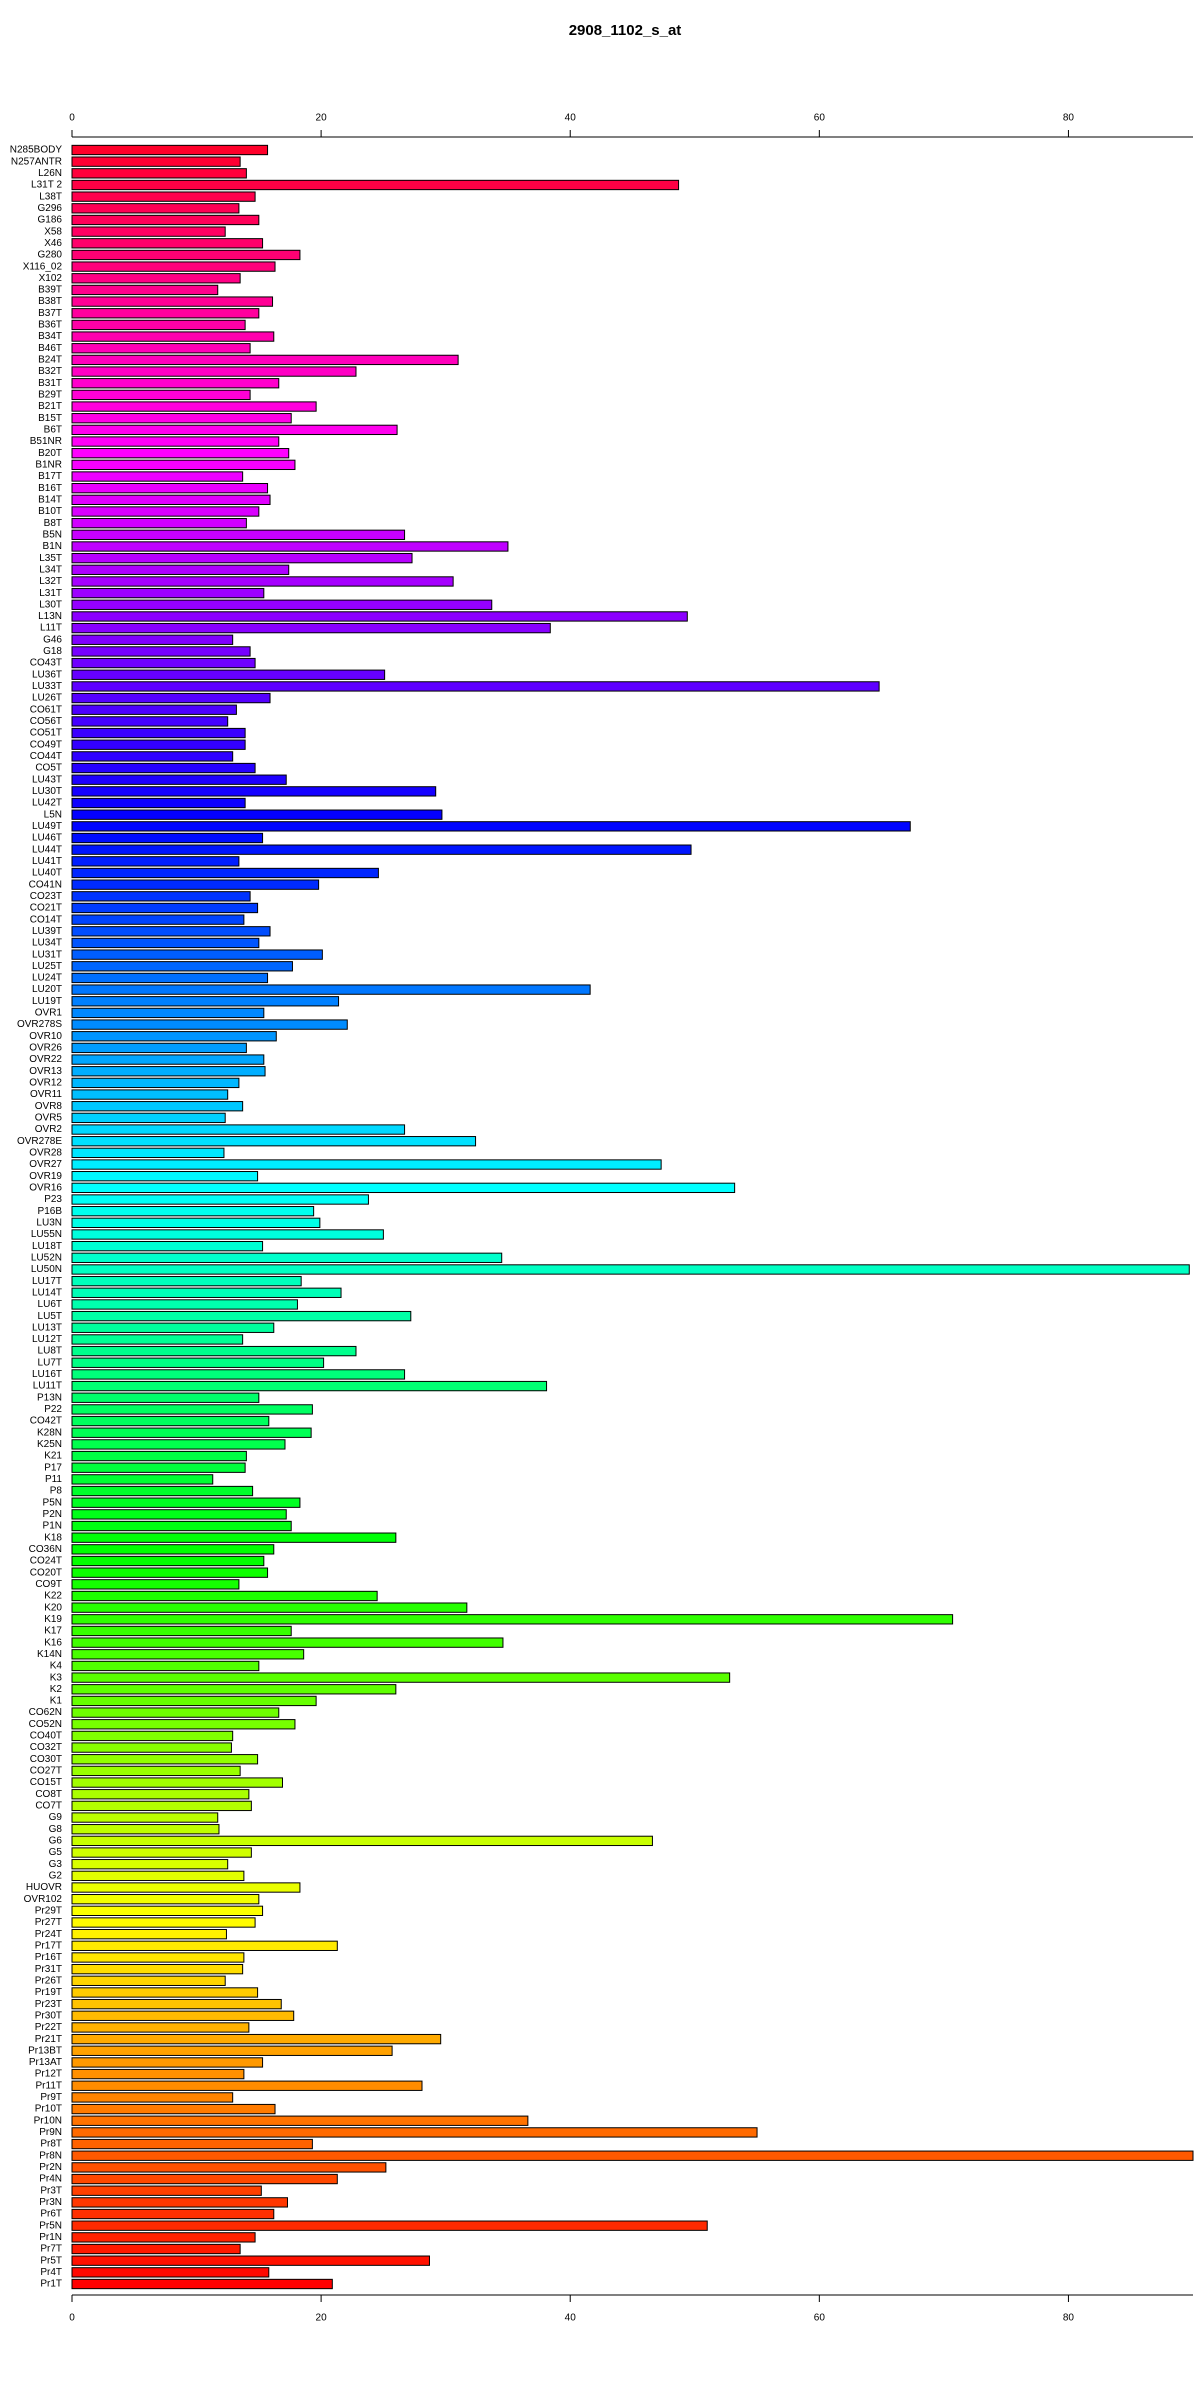 The image size is (1200, 2400). What do you see at coordinates (53, 1631) in the screenshot?
I see `y-tick-label: K17` at bounding box center [53, 1631].